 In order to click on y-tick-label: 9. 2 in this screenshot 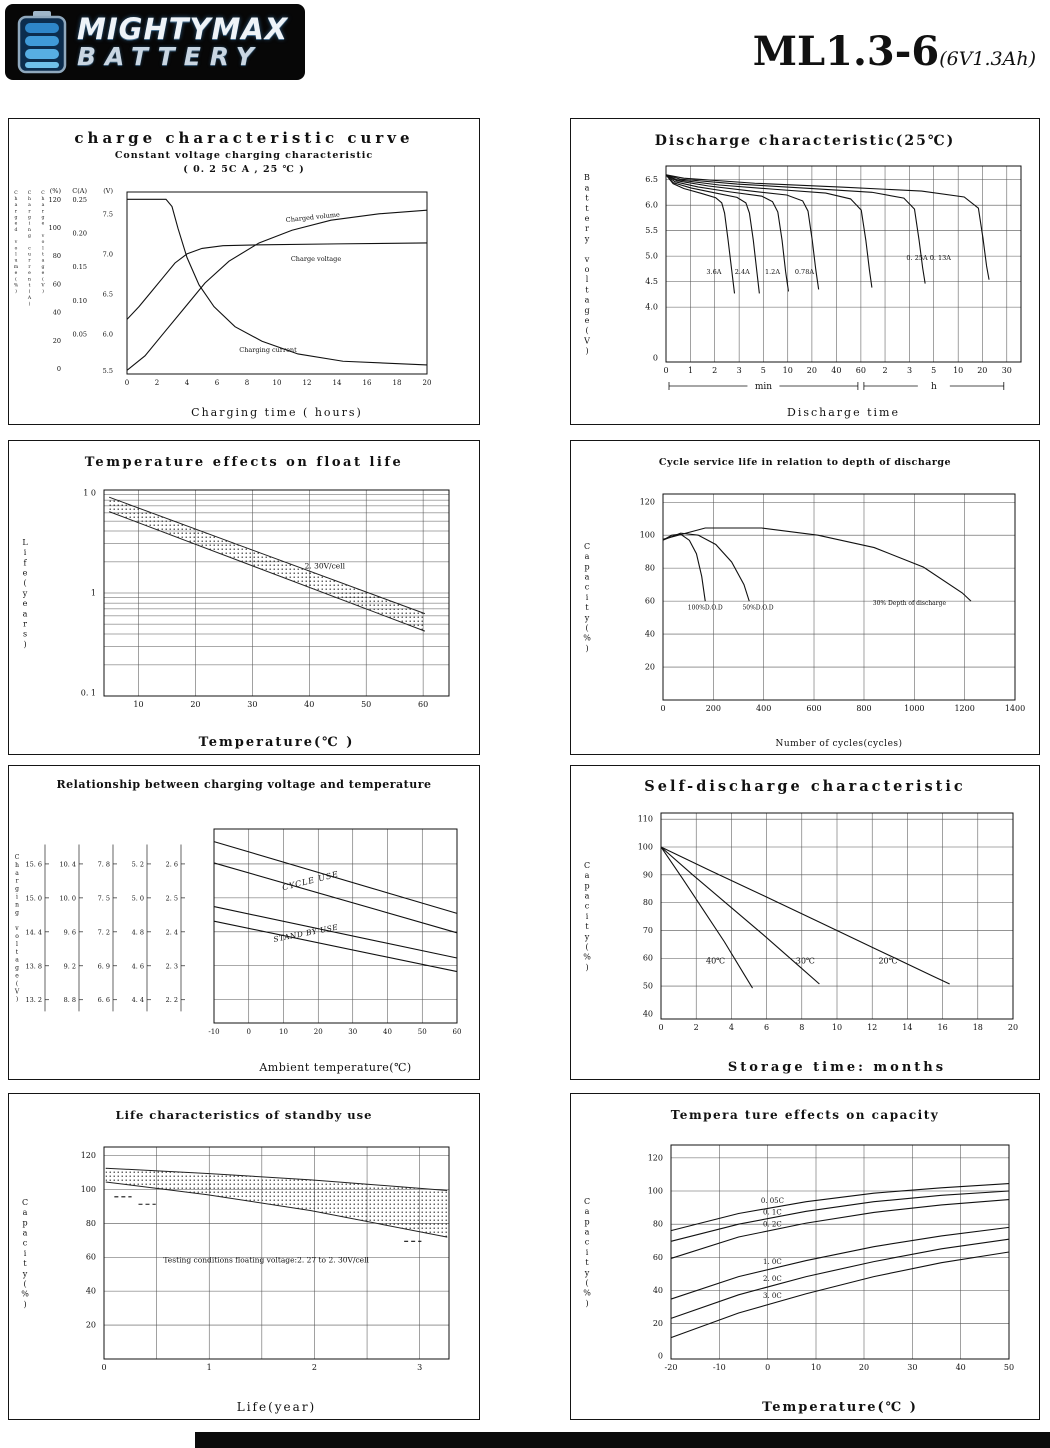, I will do `click(70, 966)`.